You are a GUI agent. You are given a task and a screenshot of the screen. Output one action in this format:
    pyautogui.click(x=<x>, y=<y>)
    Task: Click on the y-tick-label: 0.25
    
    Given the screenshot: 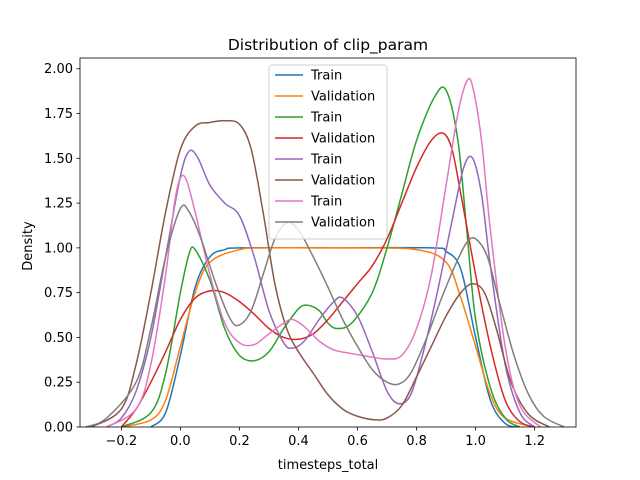 What is the action you would take?
    pyautogui.click(x=58, y=383)
    